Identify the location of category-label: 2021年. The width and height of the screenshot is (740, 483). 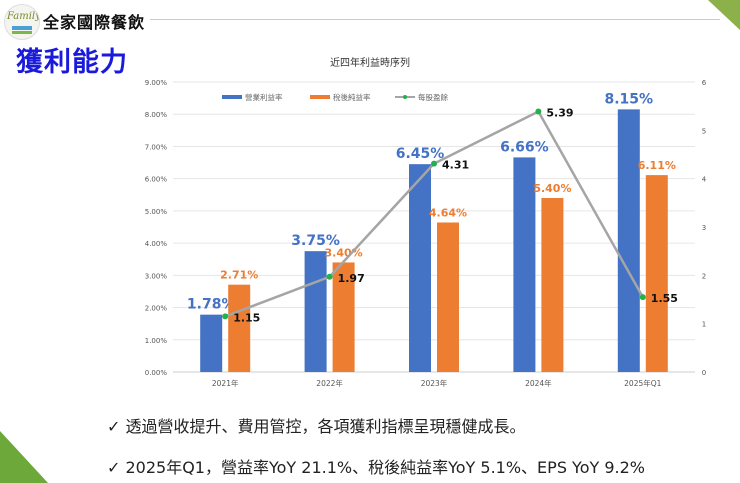
(225, 383).